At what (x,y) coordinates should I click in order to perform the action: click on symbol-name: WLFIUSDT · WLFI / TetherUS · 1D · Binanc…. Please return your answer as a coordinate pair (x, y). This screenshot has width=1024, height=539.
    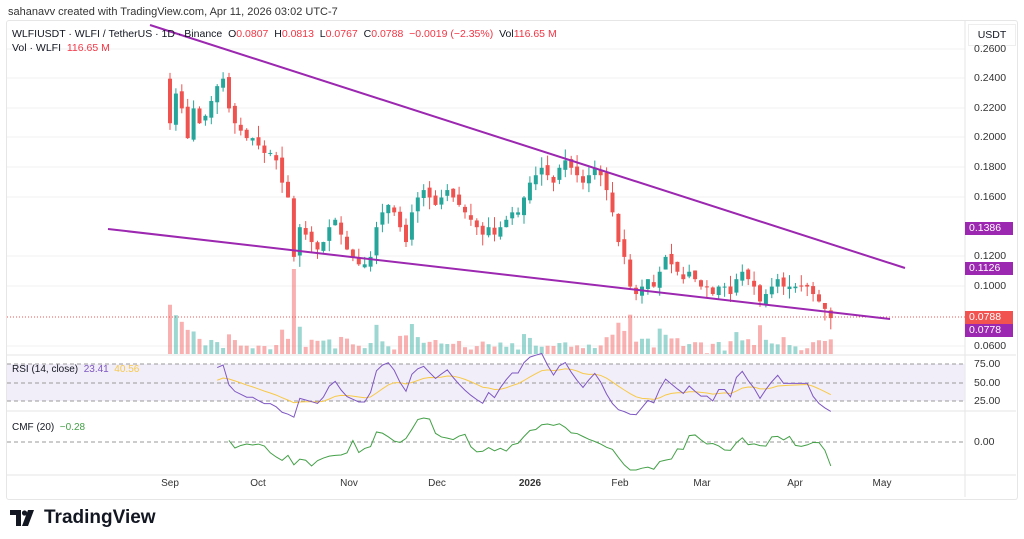
    Looking at the image, I should click on (117, 34).